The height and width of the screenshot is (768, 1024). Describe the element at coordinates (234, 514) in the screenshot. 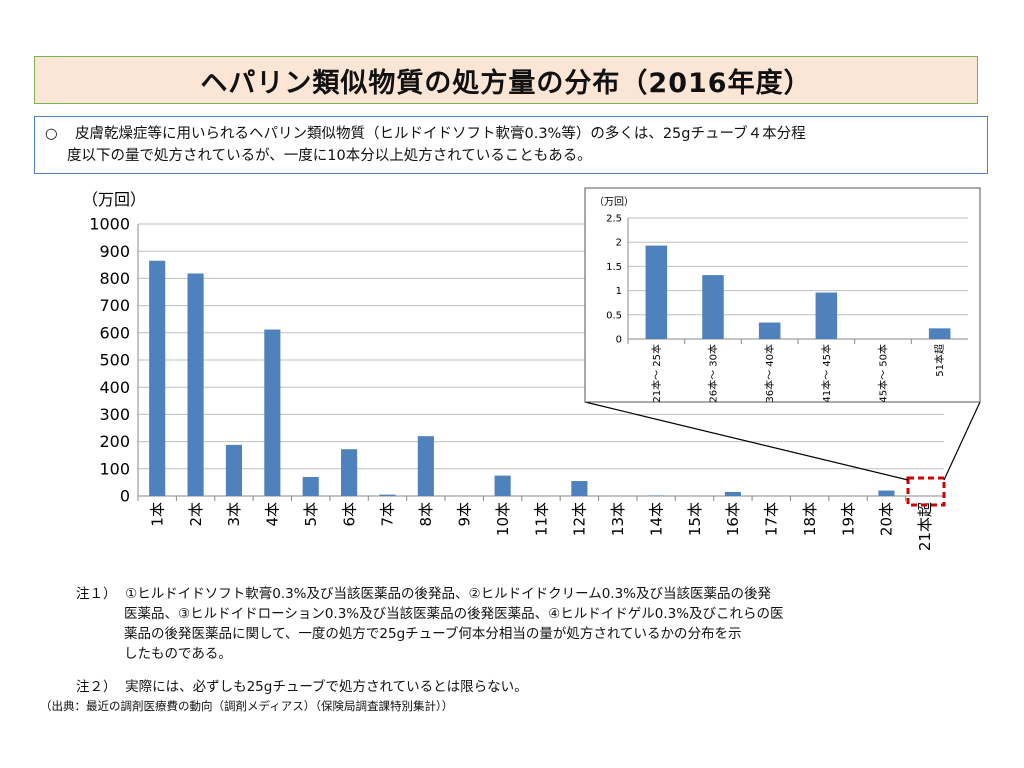

I see `main-x-tick-label: 3本` at that location.